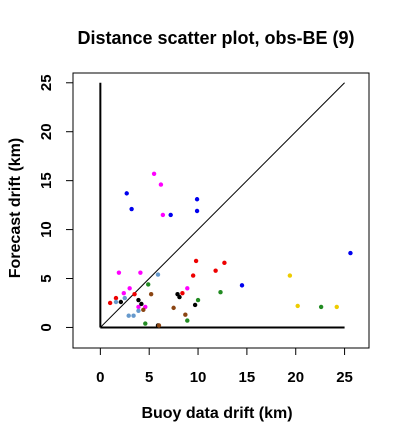  Describe the element at coordinates (46, 180) in the screenshot. I see `y-tick-label-15: 15` at that location.